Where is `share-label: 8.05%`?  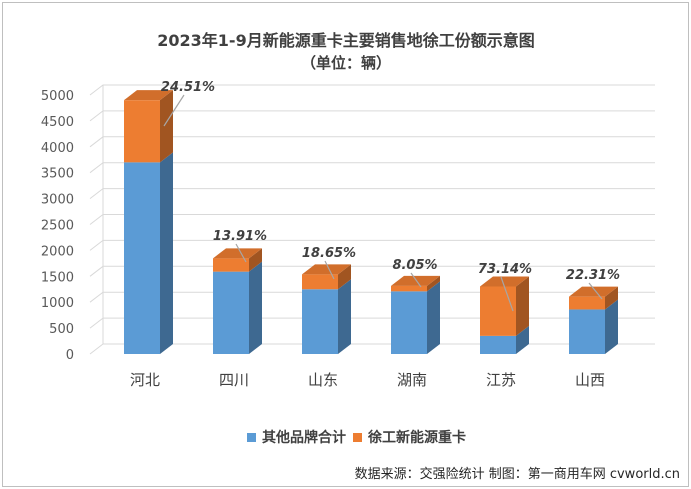 share-label: 8.05% is located at coordinates (414, 265).